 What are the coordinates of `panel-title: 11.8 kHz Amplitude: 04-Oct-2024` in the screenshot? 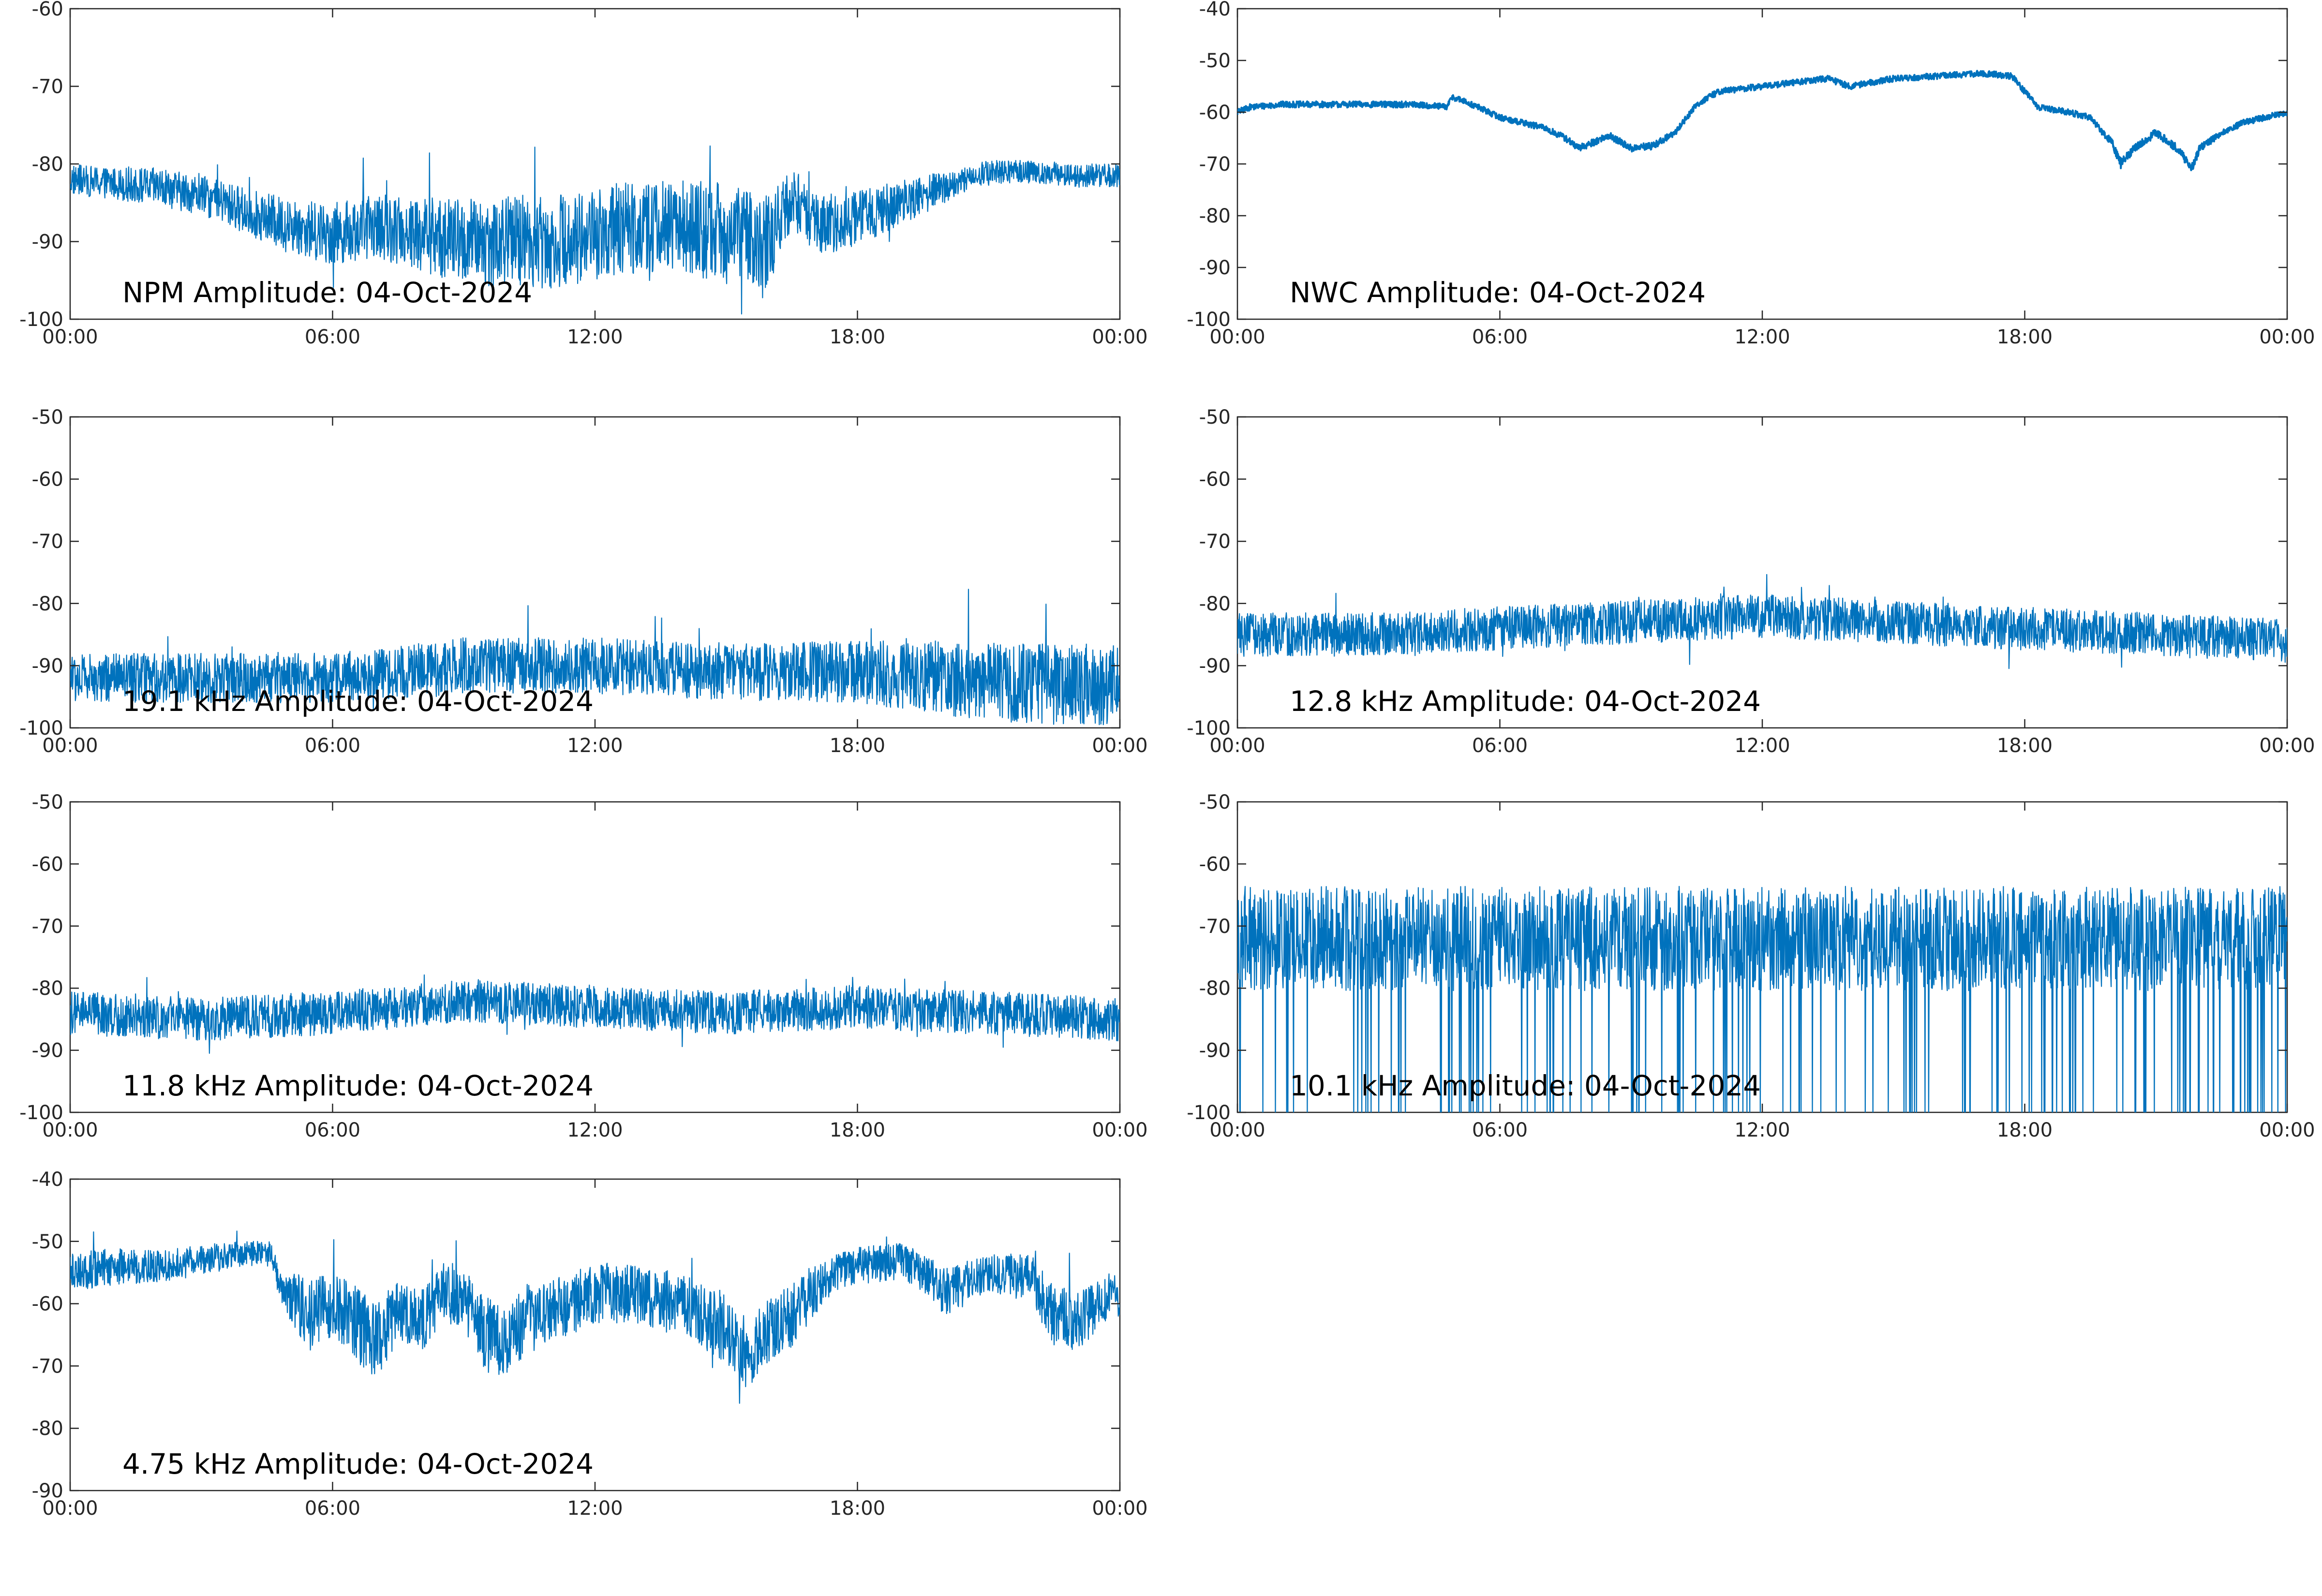 It's located at (358, 1085).